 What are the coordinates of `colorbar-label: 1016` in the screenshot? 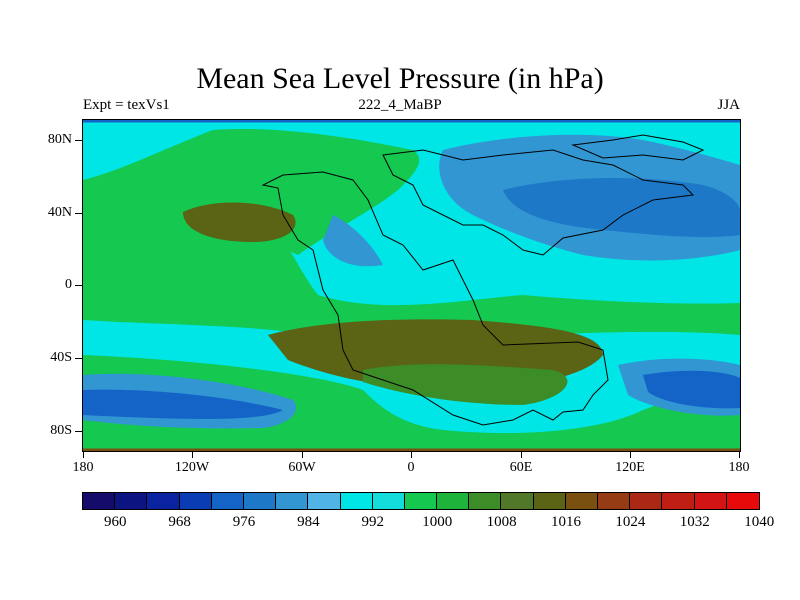 It's located at (566, 522).